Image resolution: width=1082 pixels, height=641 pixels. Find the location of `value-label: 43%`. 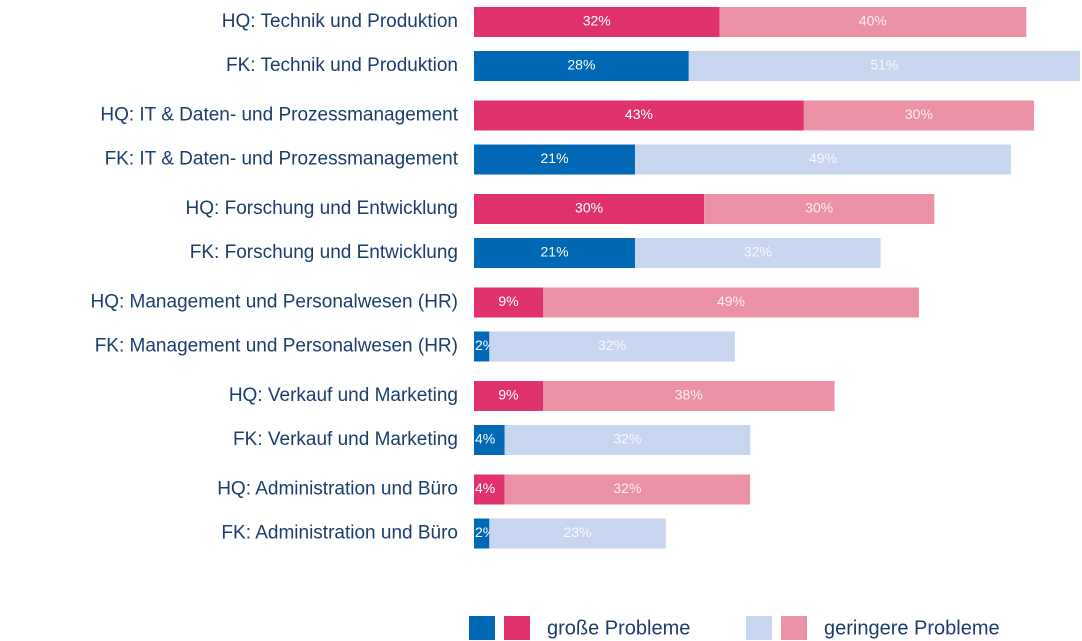

value-label: 43% is located at coordinates (639, 114).